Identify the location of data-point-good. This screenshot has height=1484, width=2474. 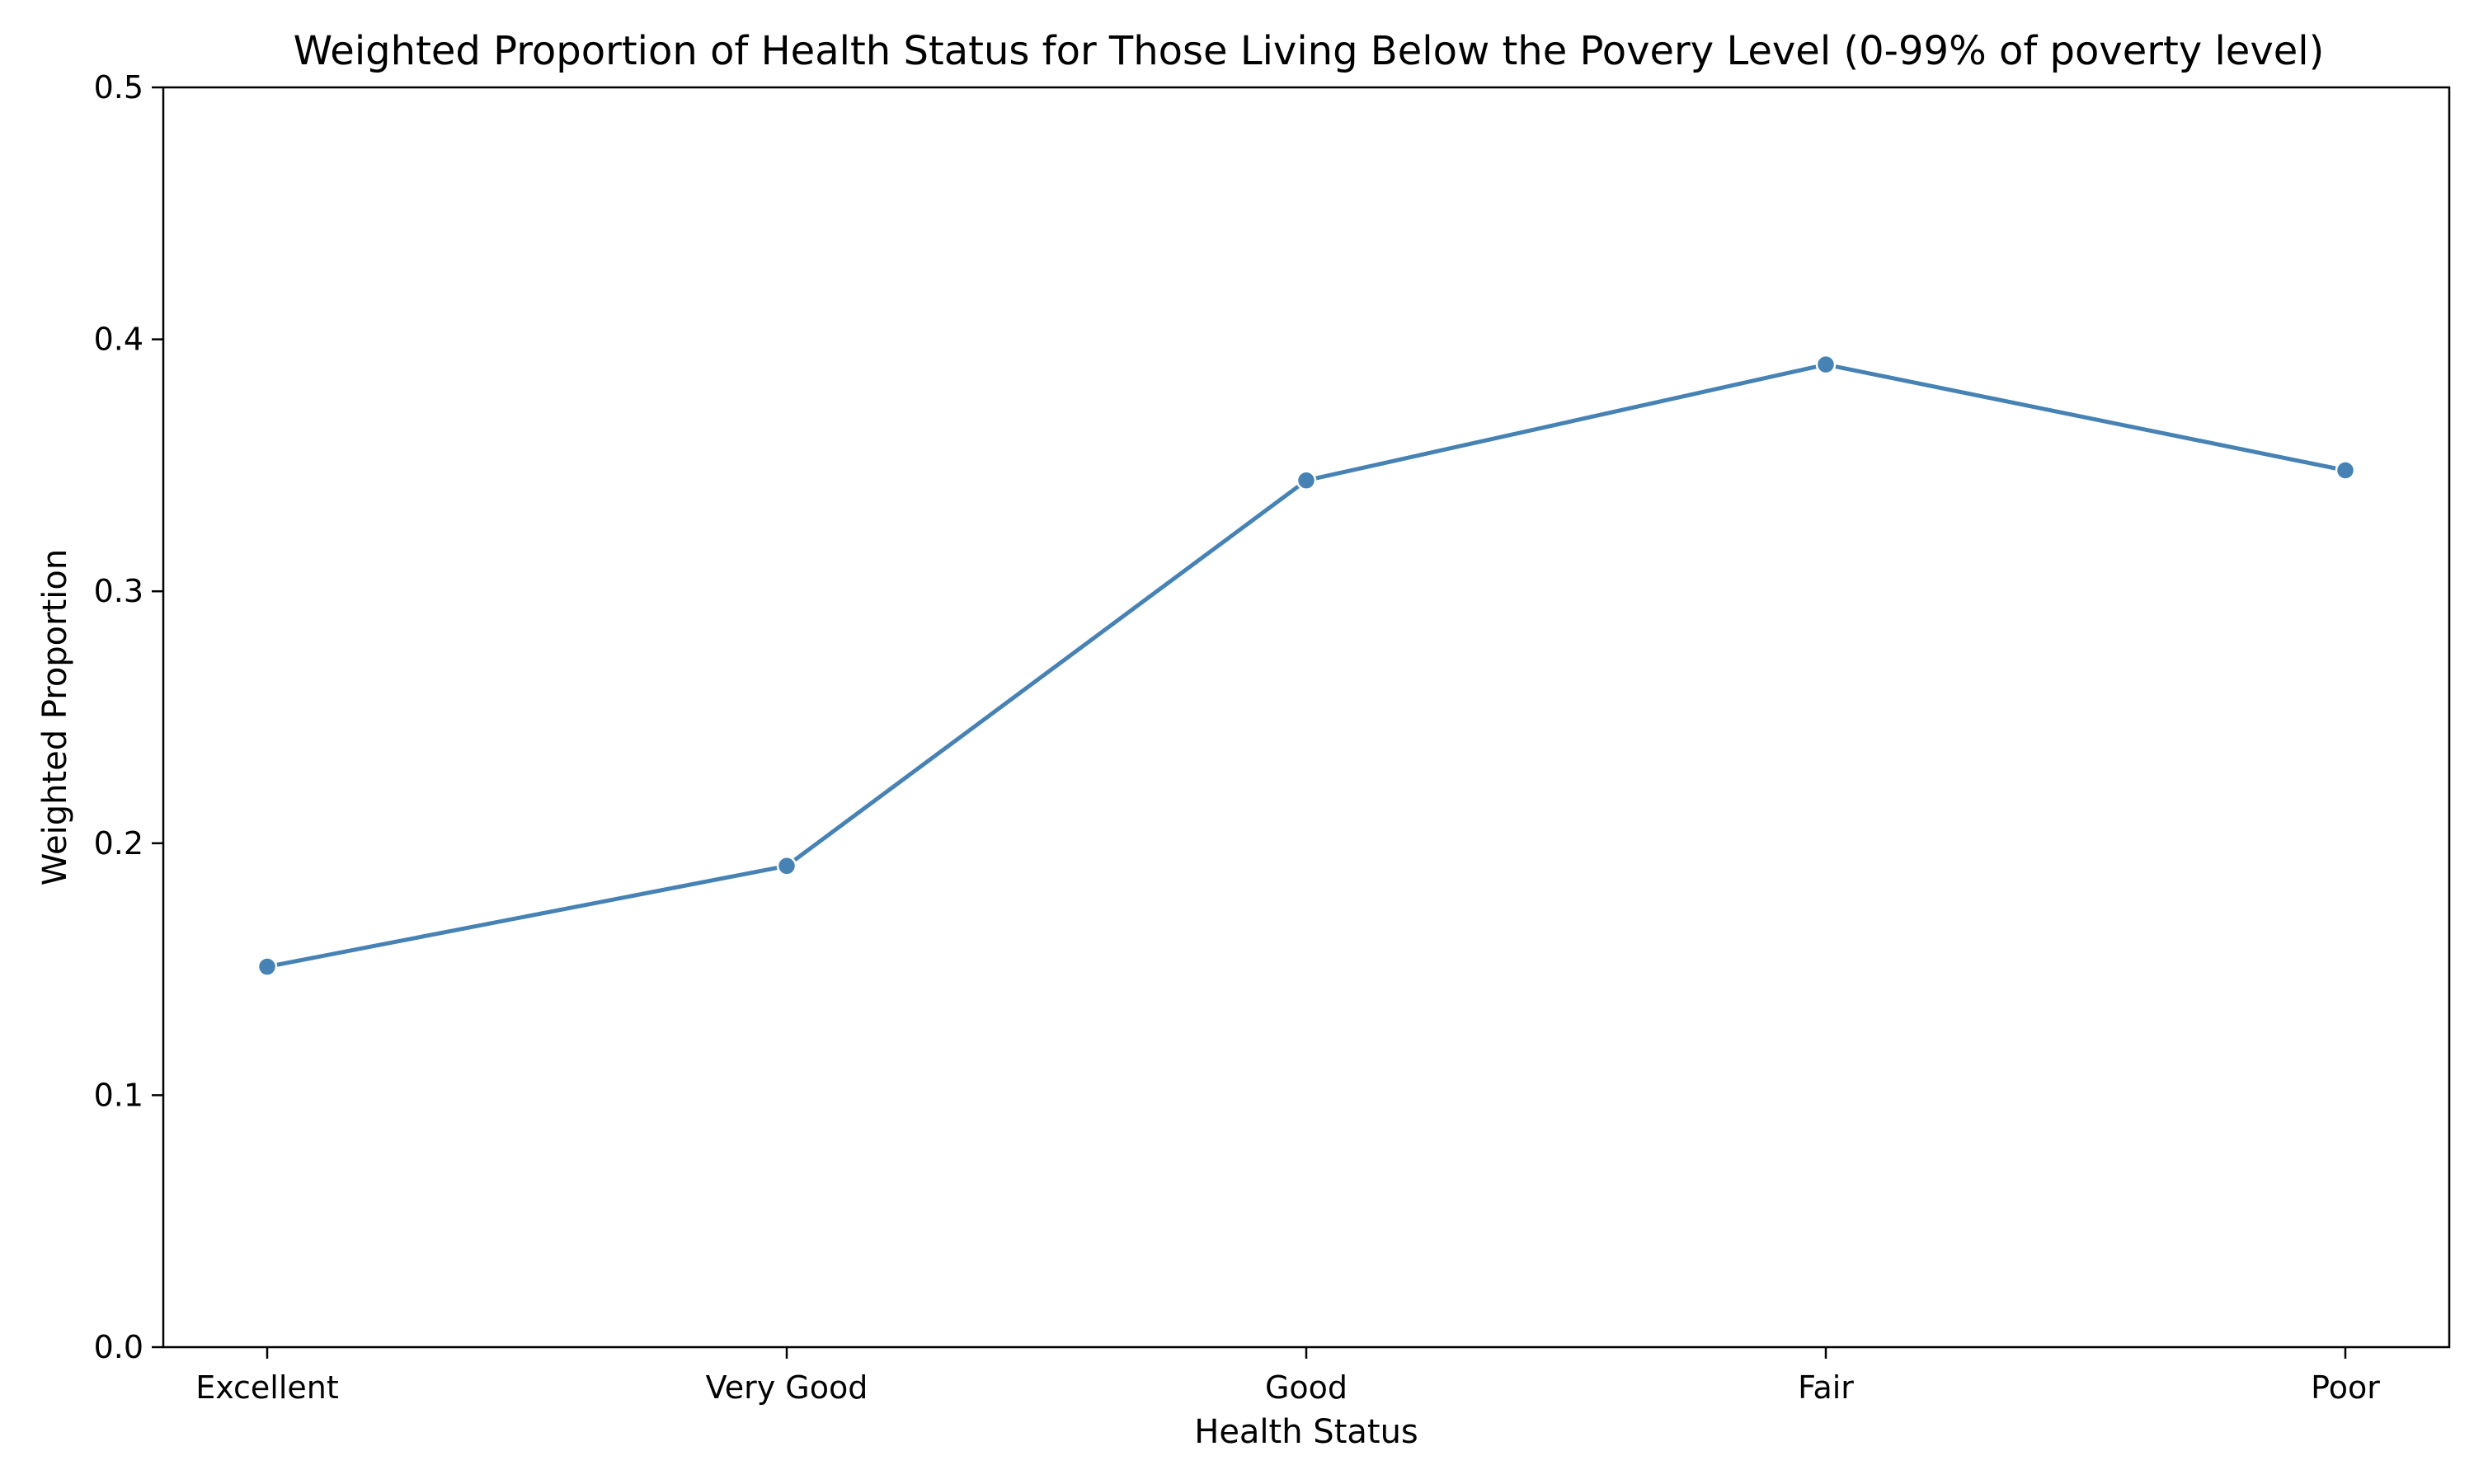
(1306, 481).